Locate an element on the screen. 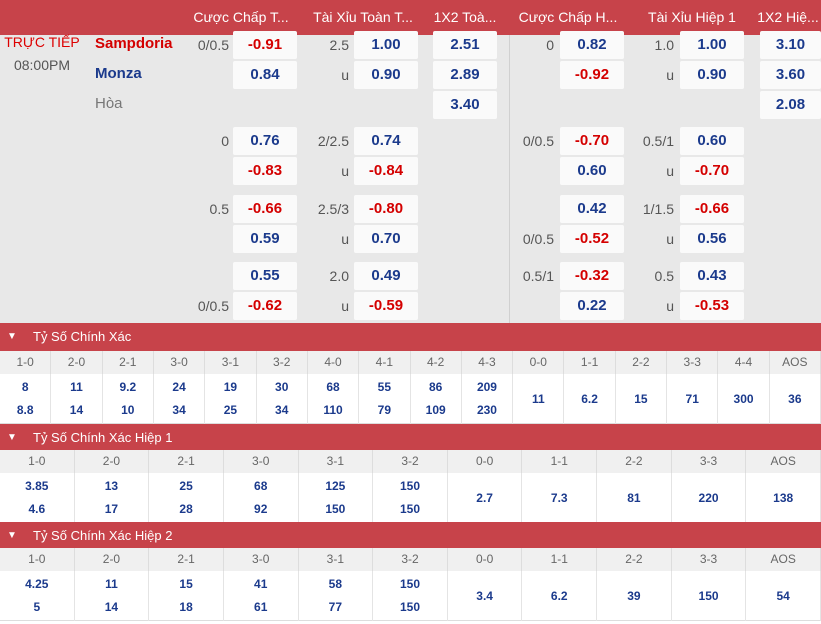  odds-value-away: 5 is located at coordinates (37, 607).